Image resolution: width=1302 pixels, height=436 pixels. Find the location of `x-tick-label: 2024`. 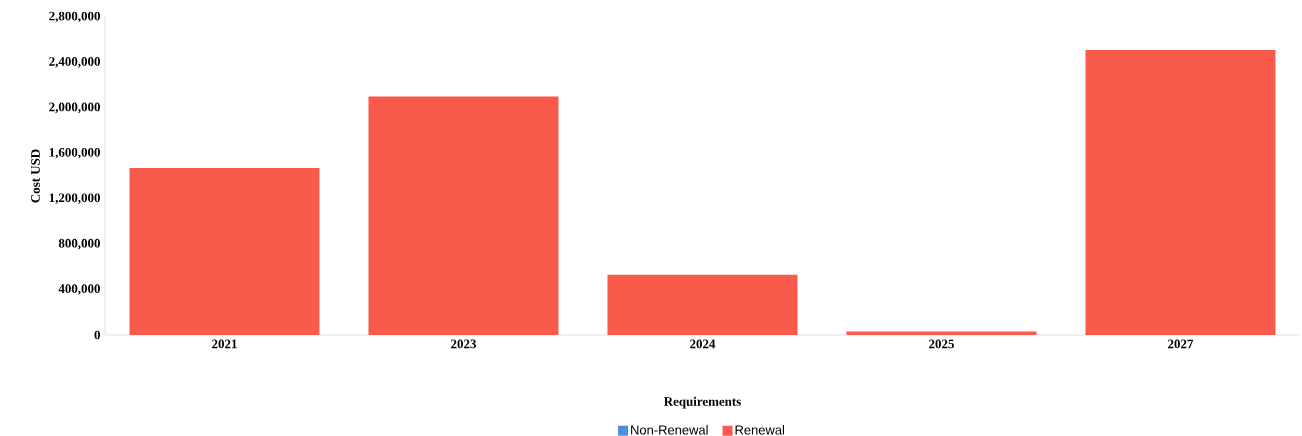

x-tick-label: 2024 is located at coordinates (703, 344).